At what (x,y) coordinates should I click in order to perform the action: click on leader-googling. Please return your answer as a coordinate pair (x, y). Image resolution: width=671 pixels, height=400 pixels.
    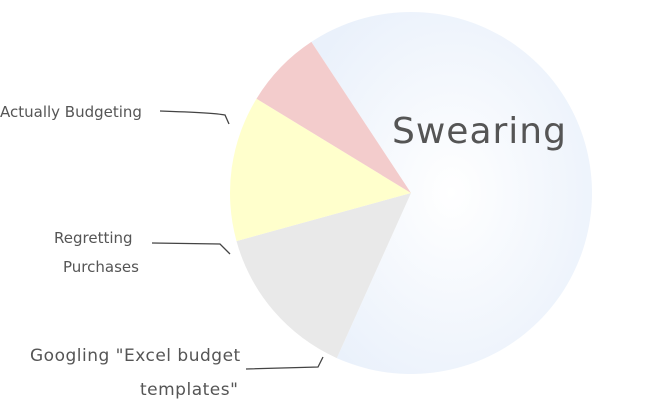
    Looking at the image, I should click on (284, 363).